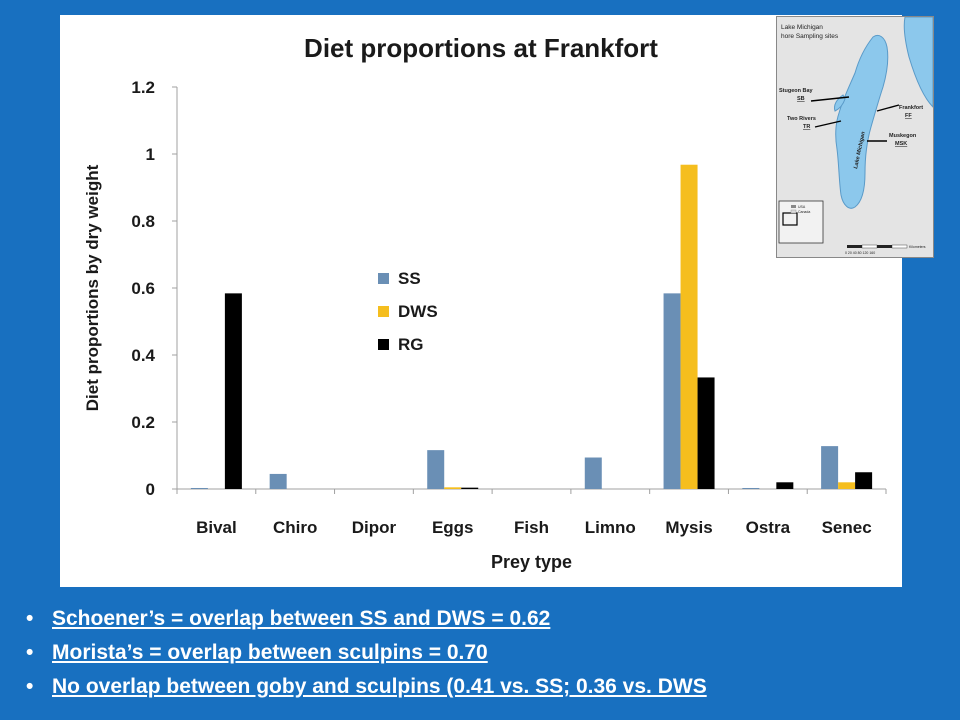 This screenshot has width=960, height=720. Describe the element at coordinates (901, 144) in the screenshot. I see `site-code-msk: MSK` at that location.